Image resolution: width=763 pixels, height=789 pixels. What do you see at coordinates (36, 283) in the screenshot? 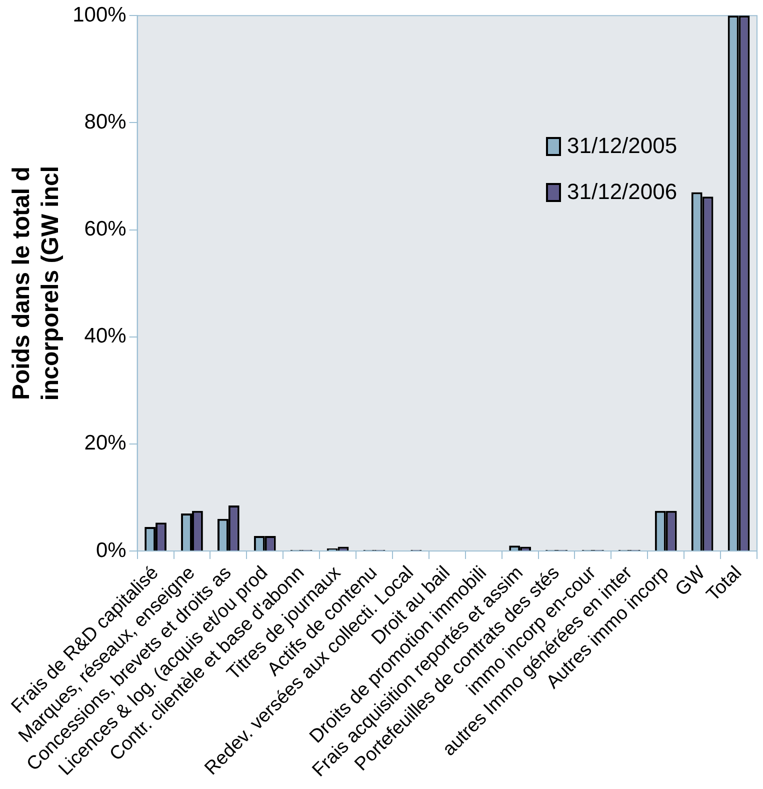
I see `y-axis-title: Poids dans le total d incorporels (GW incl` at bounding box center [36, 283].